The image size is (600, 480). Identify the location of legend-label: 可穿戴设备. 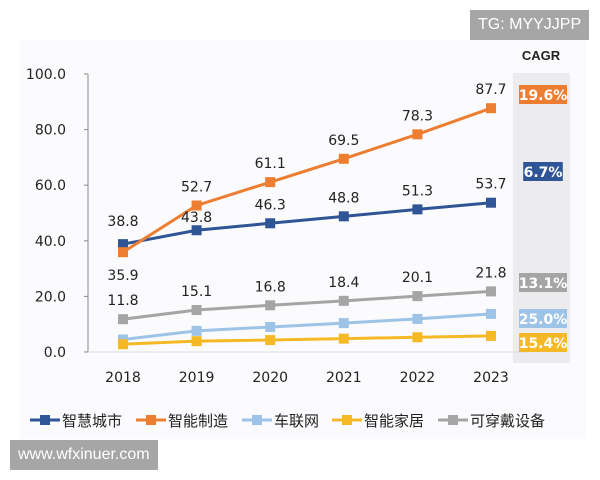
(507, 421).